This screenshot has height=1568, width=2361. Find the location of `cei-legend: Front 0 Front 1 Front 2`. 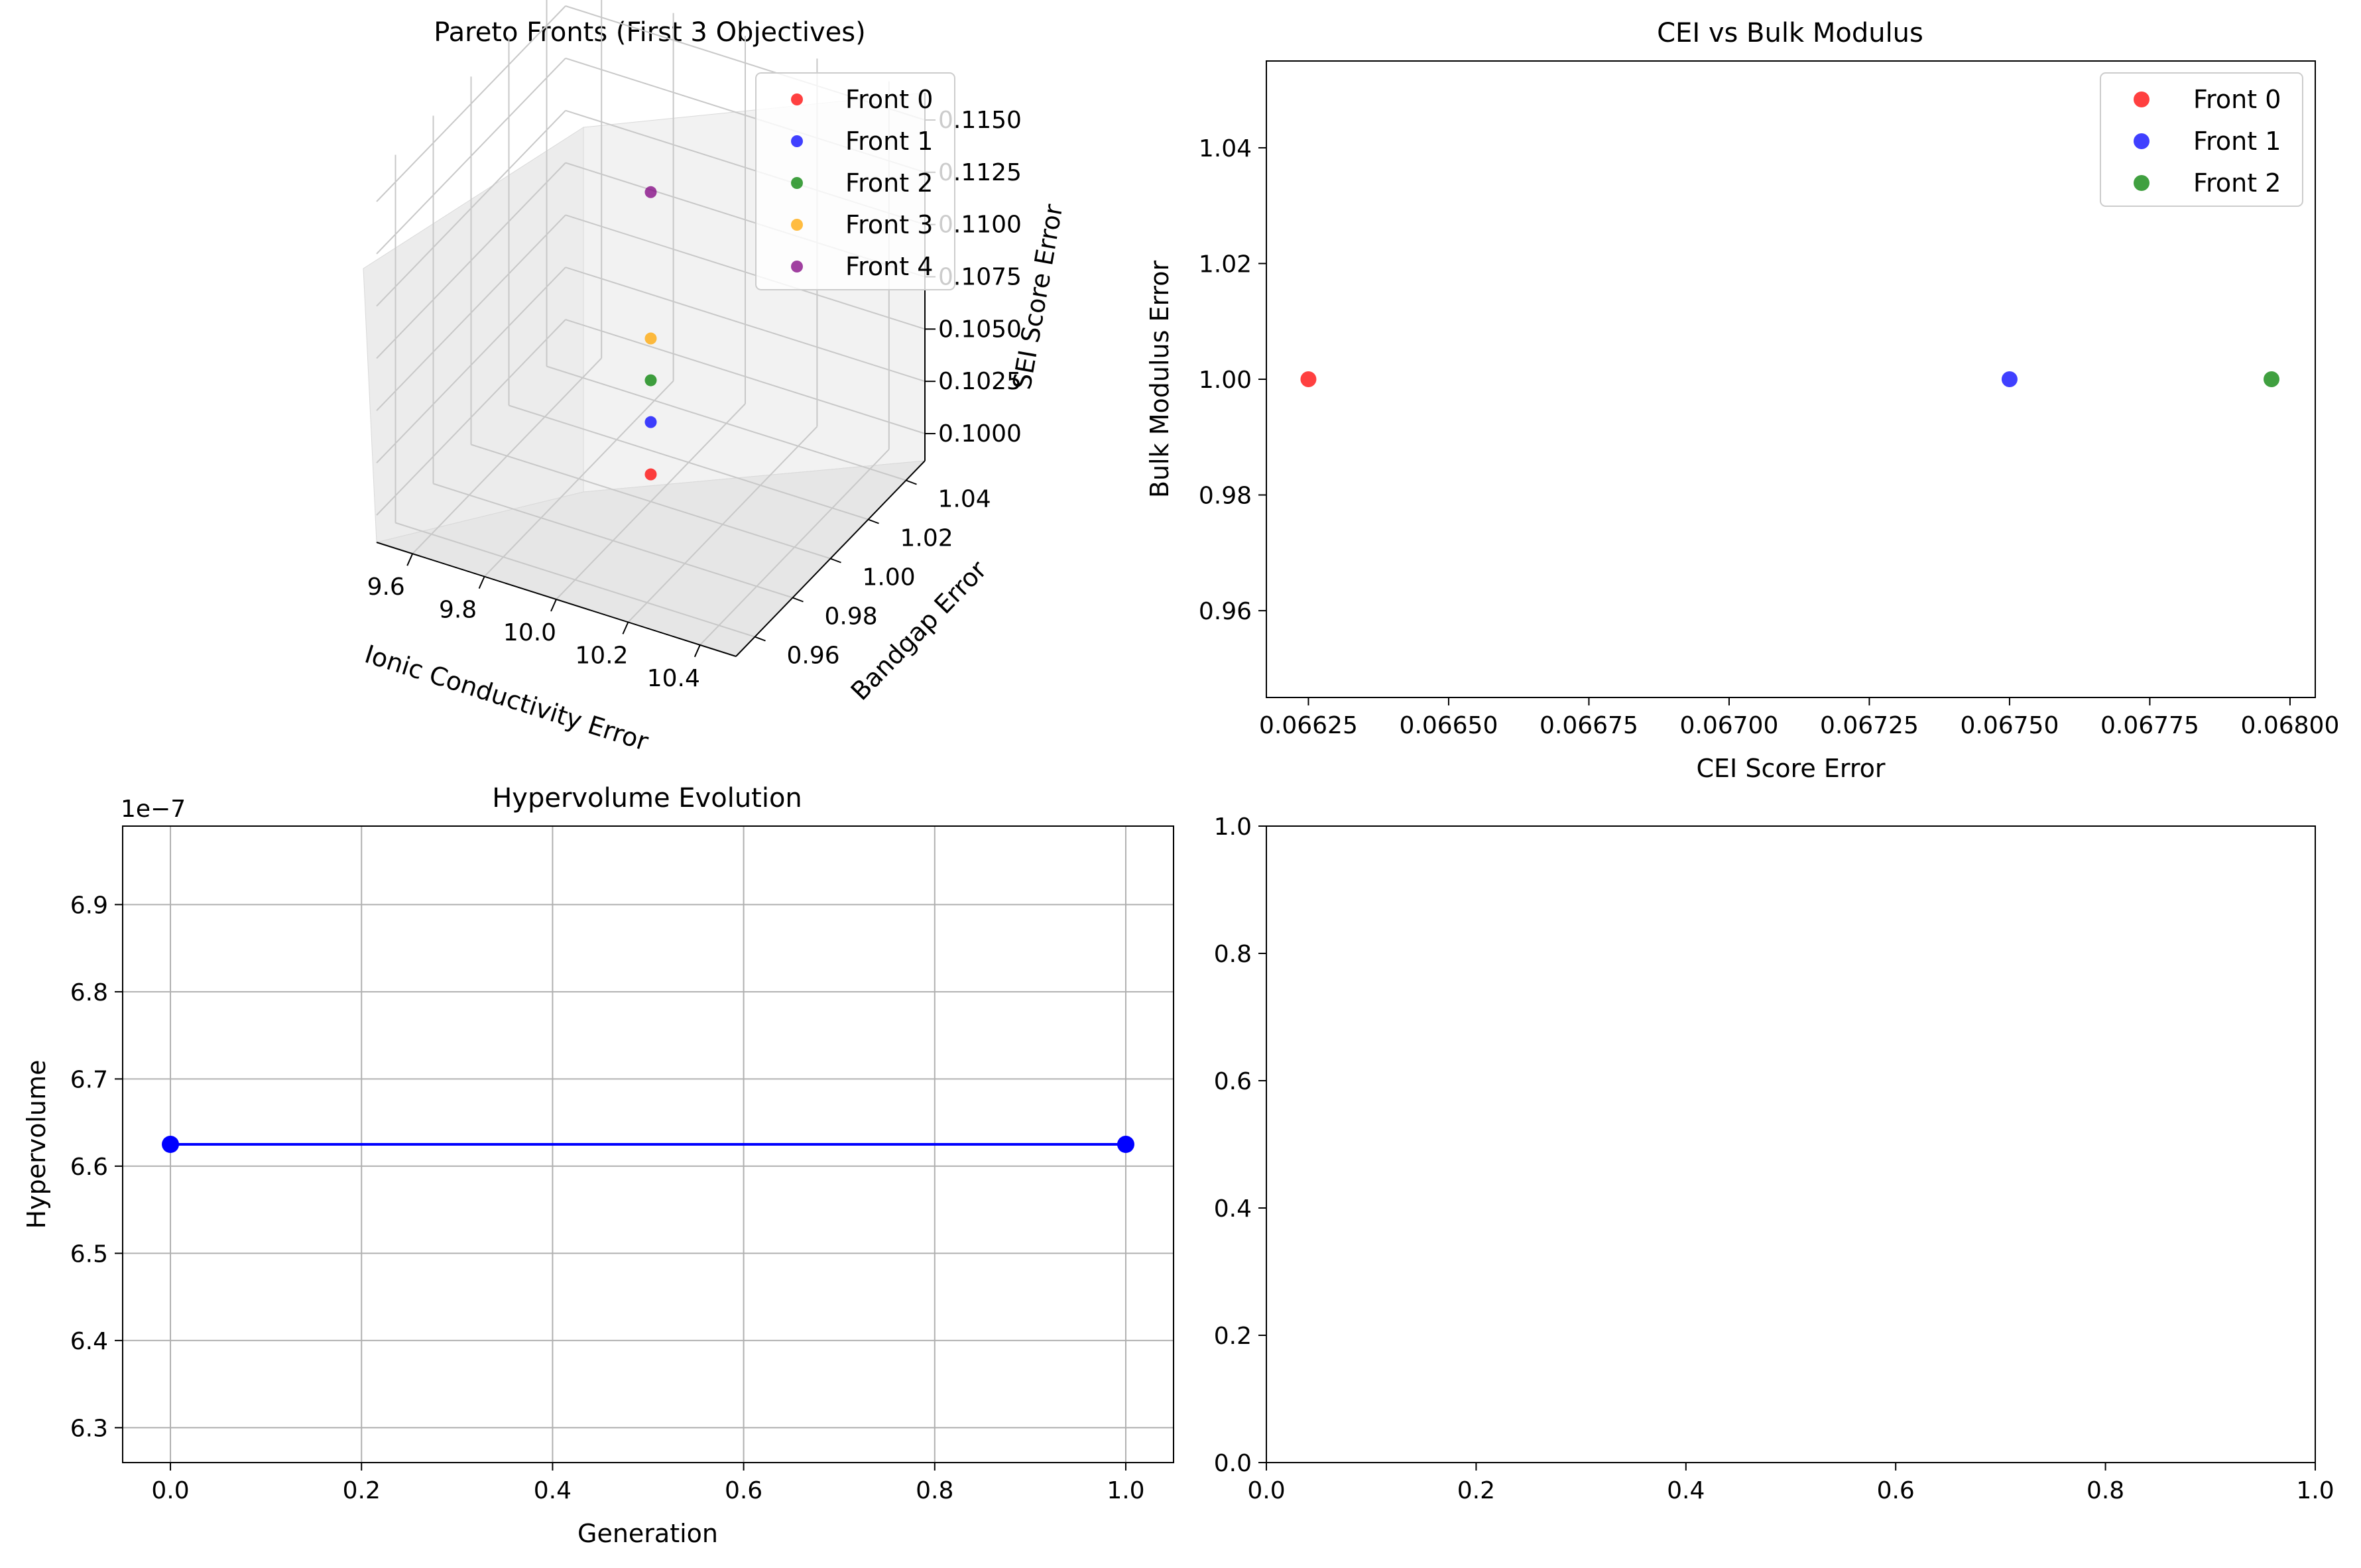

cei-legend: Front 0 Front 1 Front 2 is located at coordinates (2201, 139).